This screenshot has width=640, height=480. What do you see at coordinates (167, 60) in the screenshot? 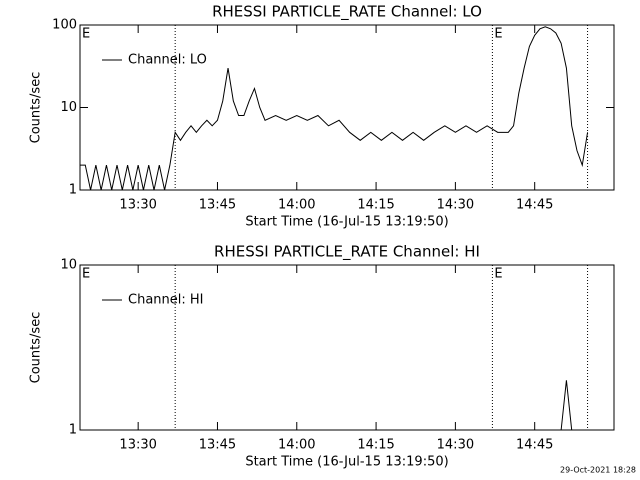
I see `legend-label: Channel: LO` at bounding box center [167, 60].